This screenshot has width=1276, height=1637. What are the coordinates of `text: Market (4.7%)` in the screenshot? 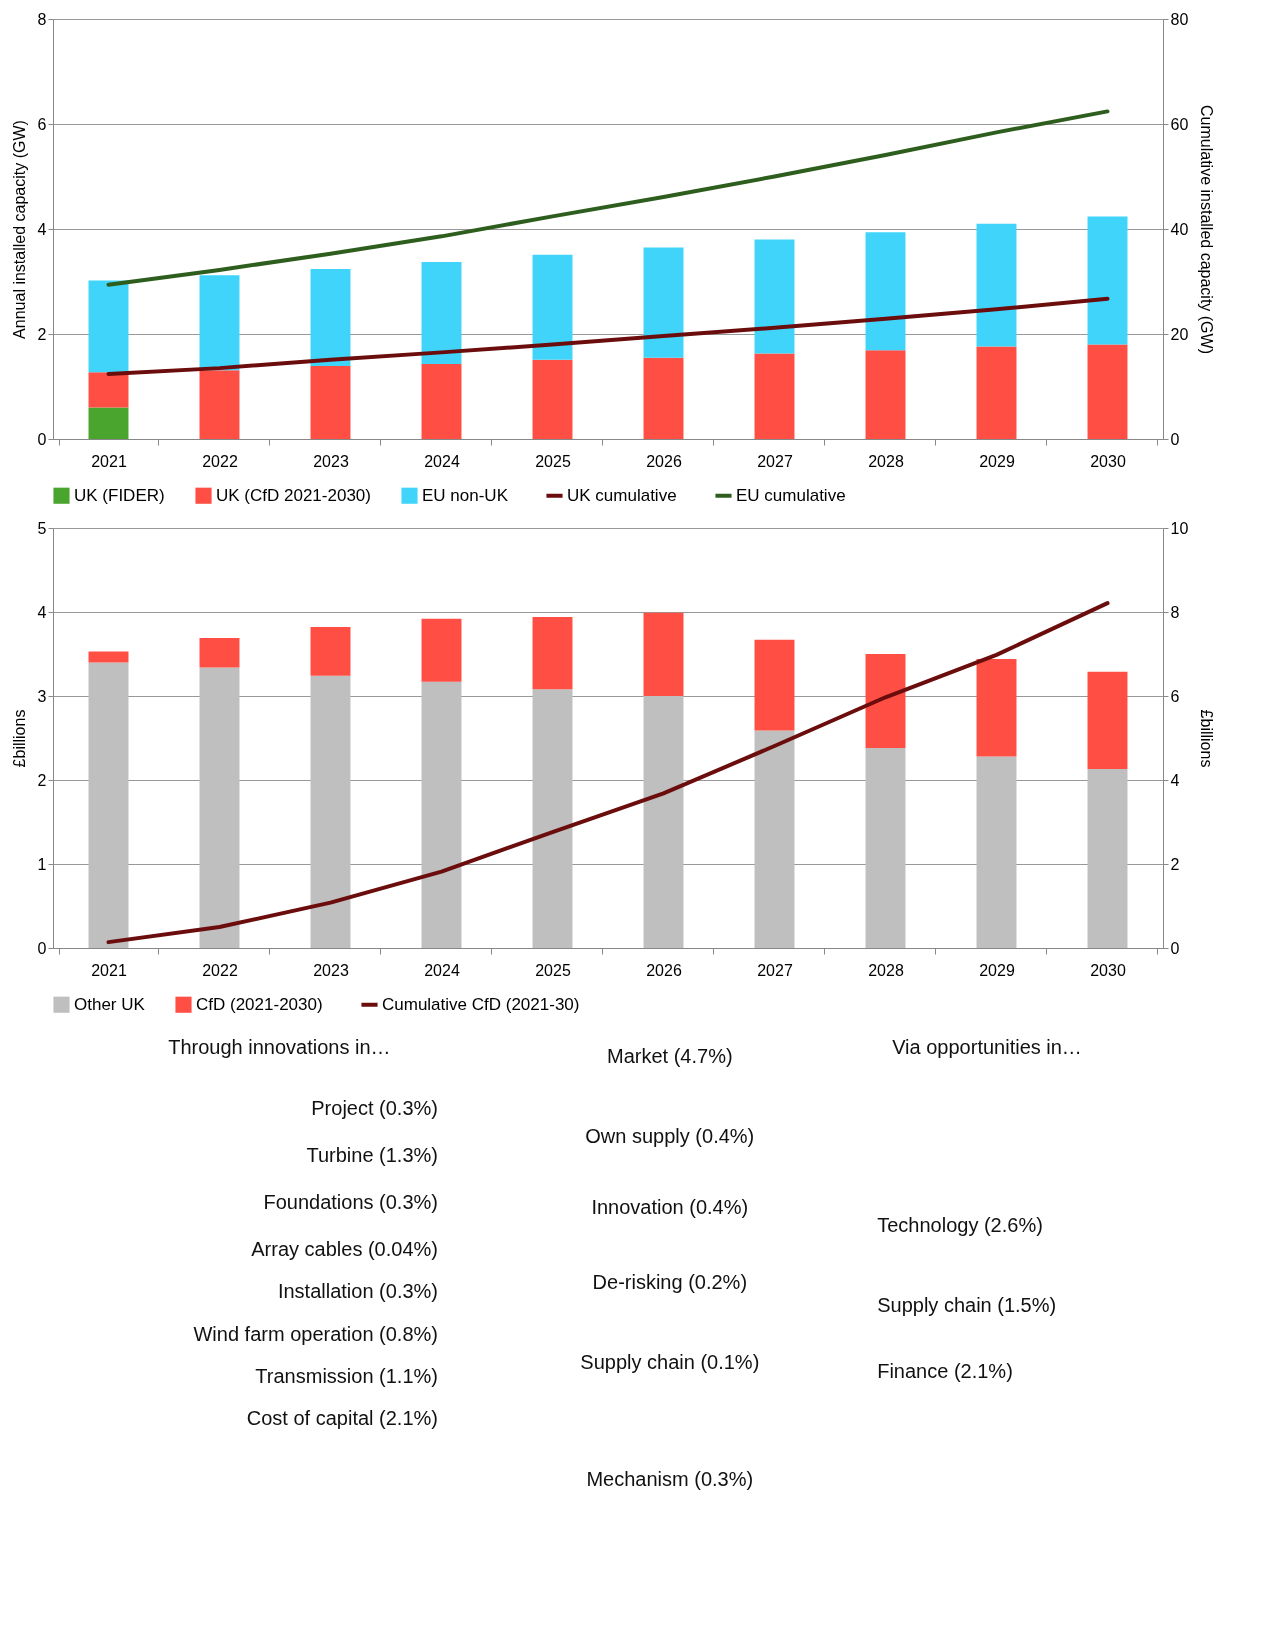 It's located at (670, 1056).